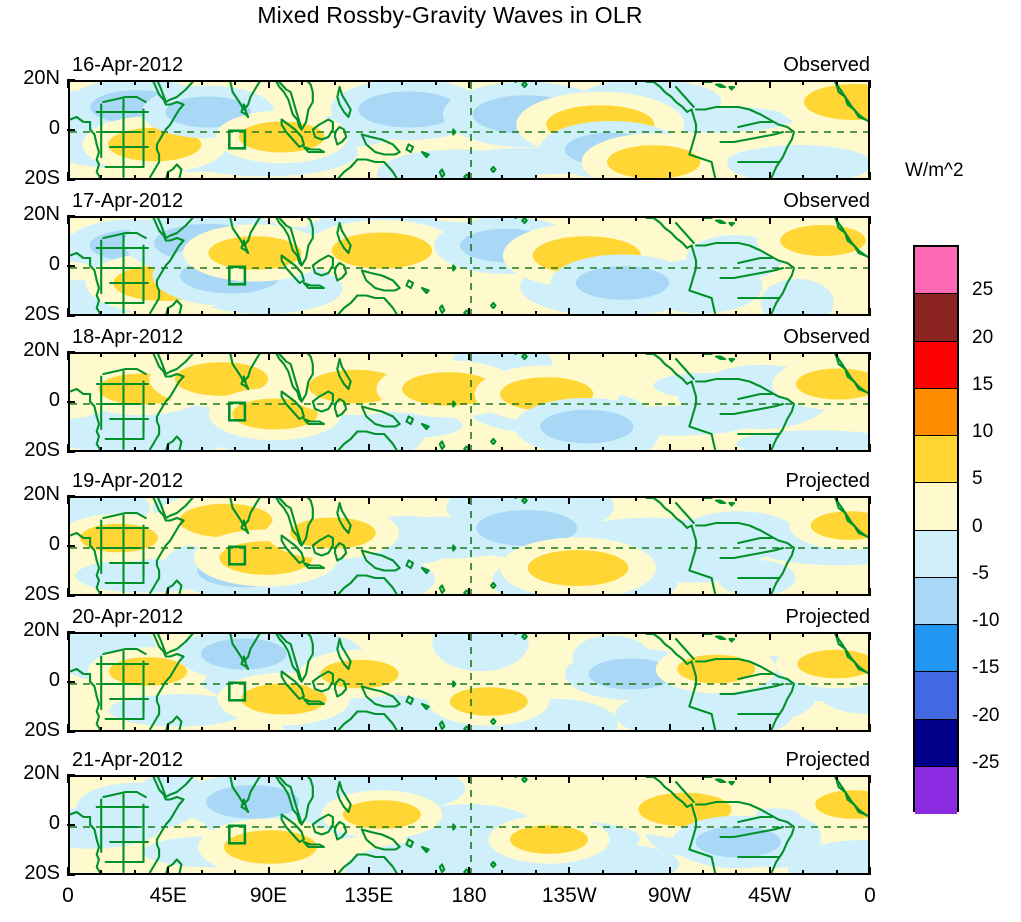  What do you see at coordinates (447, 673) in the screenshot?
I see `map-panel-5: 20-Apr-2012 Projected 20N 0 20S` at bounding box center [447, 673].